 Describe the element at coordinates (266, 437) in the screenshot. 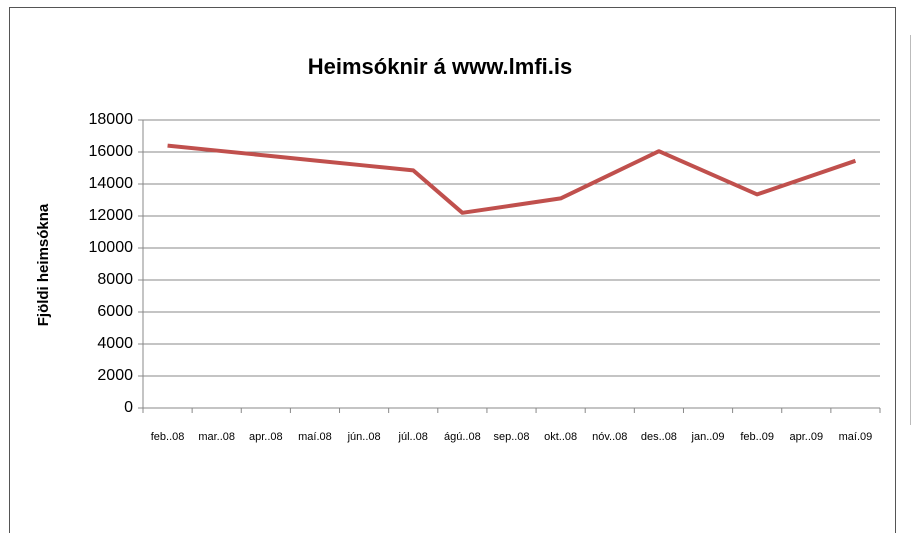

I see `x-tick-label: apr..08` at that location.